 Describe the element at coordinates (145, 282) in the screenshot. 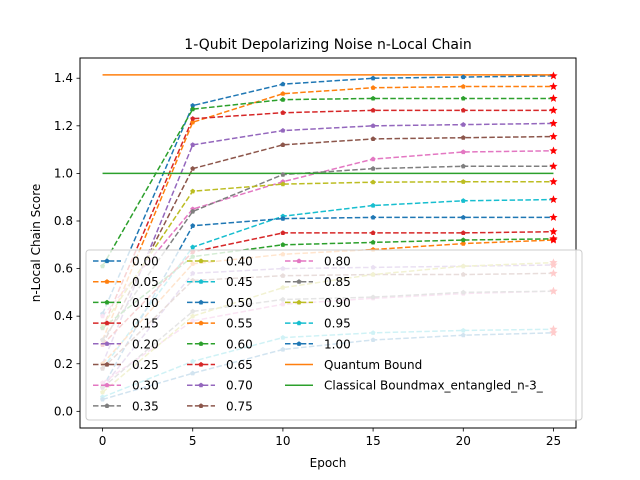

I see `legend-label: 0.05` at that location.